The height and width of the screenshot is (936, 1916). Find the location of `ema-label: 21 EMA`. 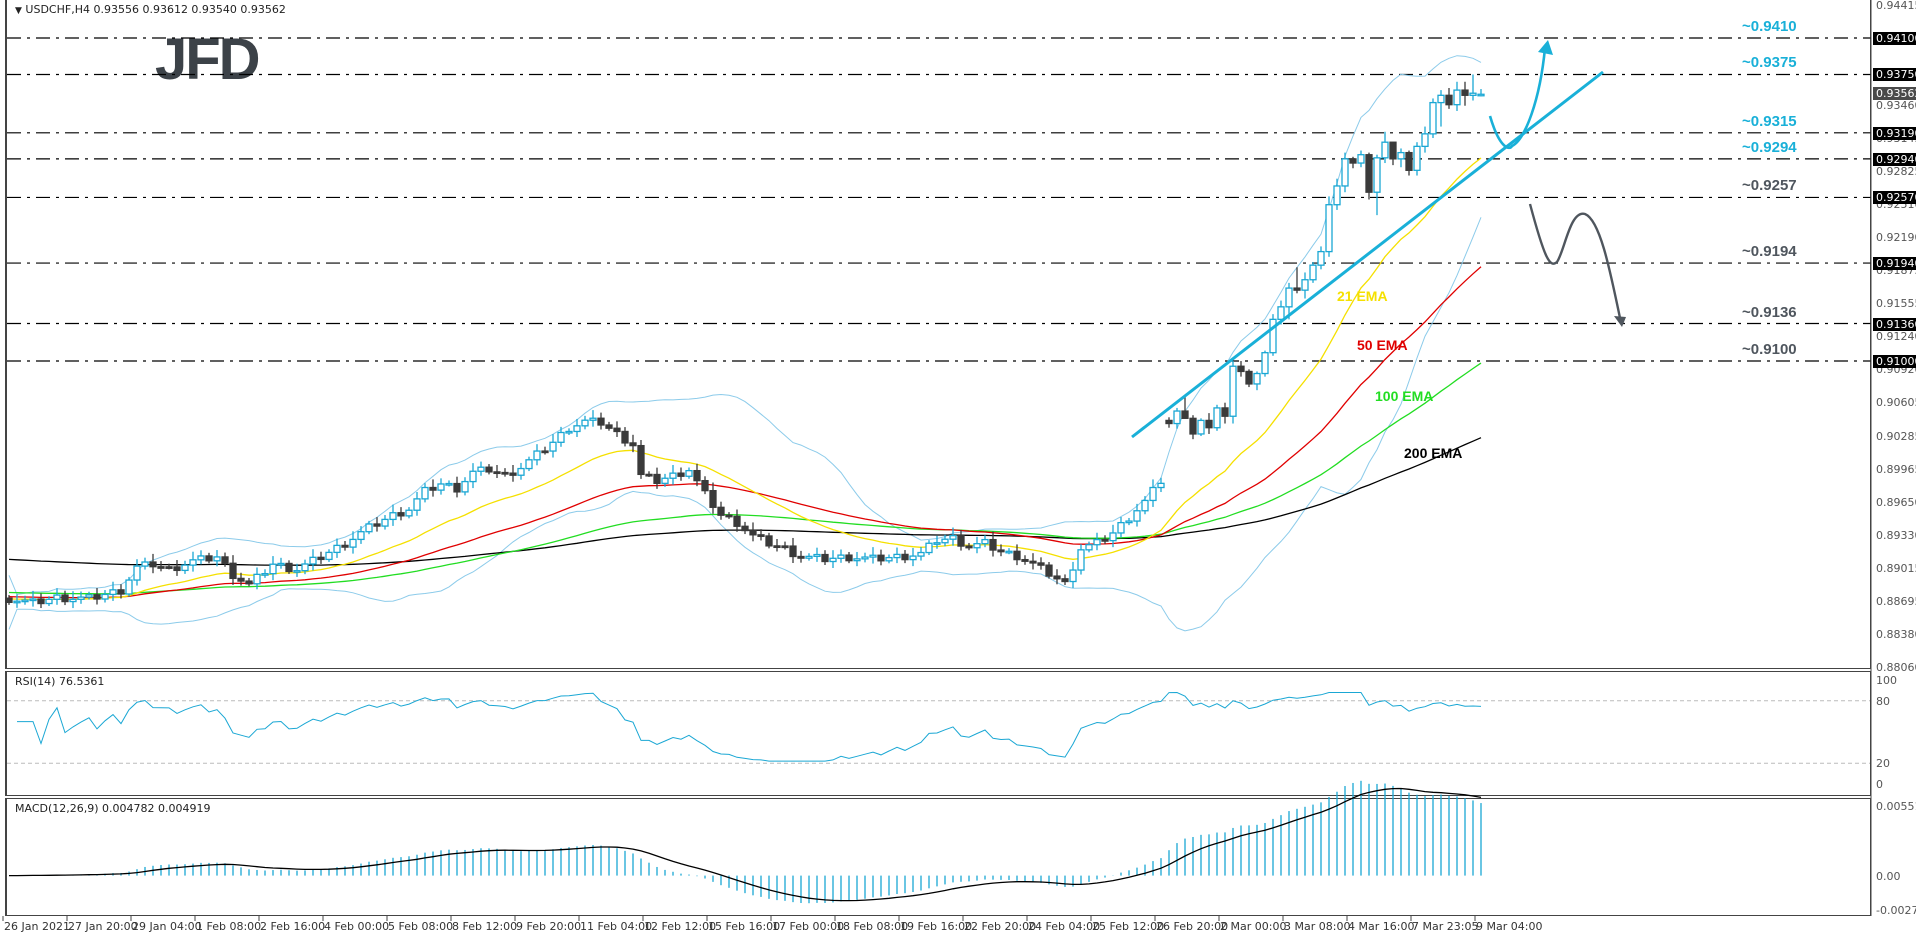

ema-label: 21 EMA is located at coordinates (1362, 296).